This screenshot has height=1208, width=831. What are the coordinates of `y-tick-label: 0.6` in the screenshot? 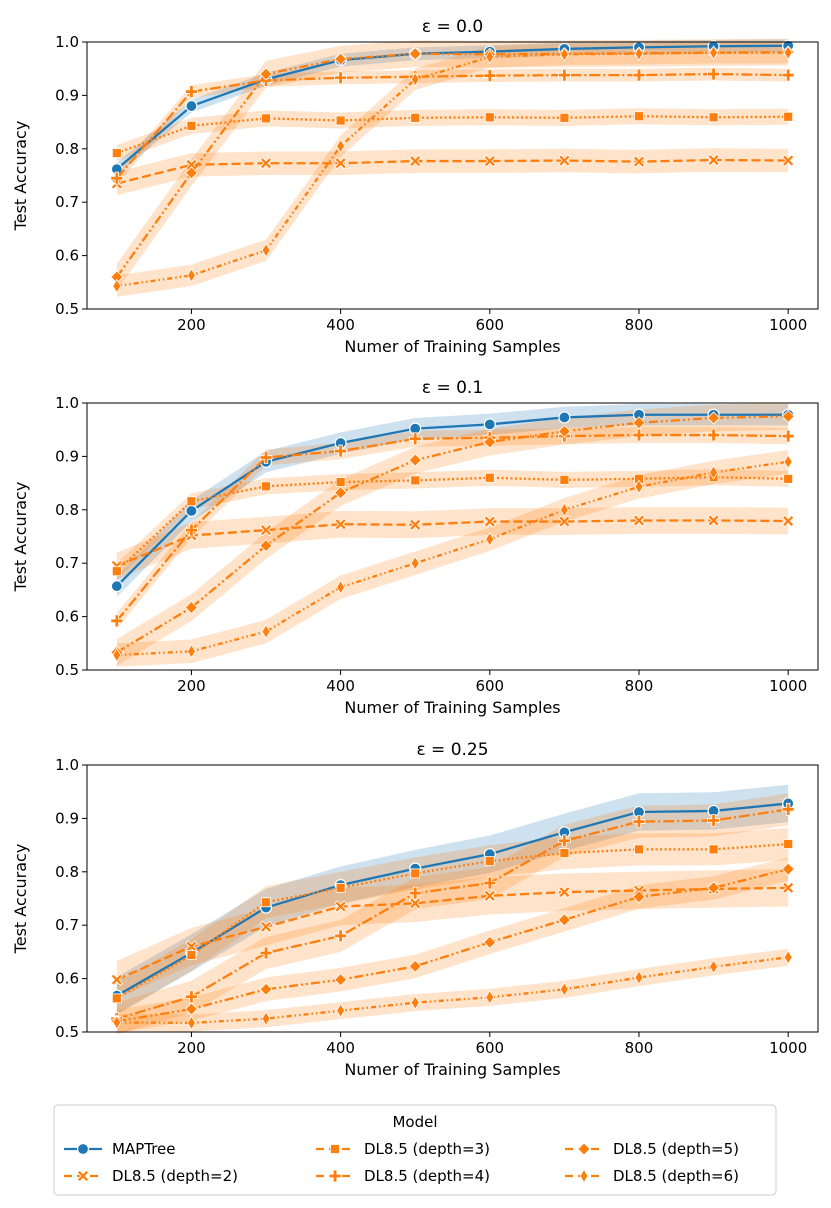 It's located at (67, 979).